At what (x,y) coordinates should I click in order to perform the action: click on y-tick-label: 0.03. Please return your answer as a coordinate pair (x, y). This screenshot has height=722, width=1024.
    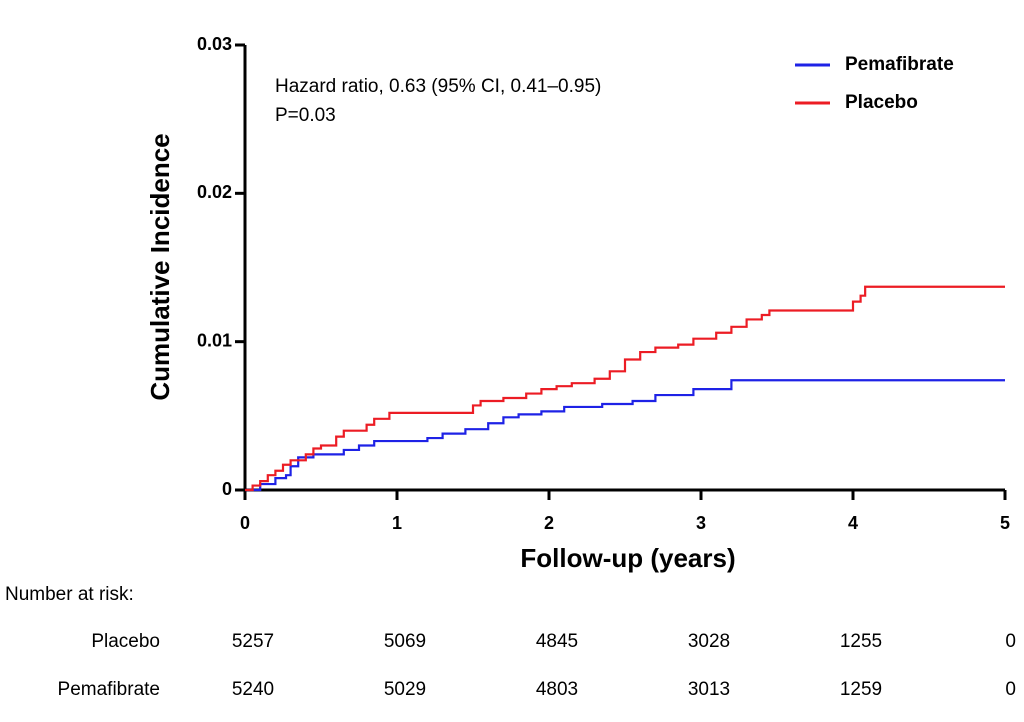
    Looking at the image, I should click on (214, 44).